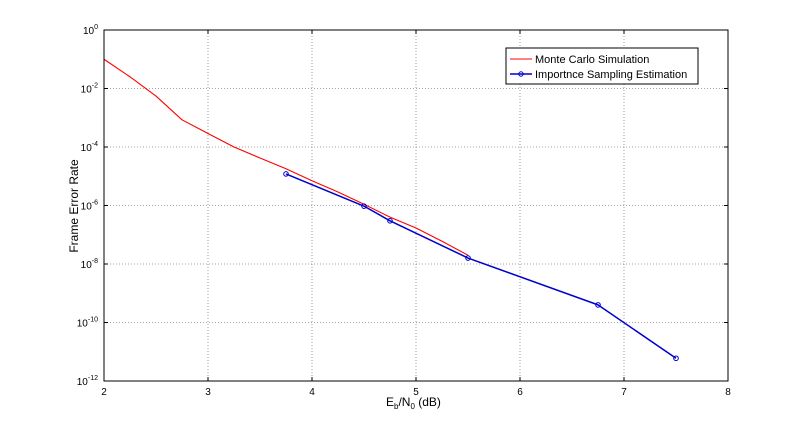  What do you see at coordinates (104, 392) in the screenshot?
I see `x-tick-label: 2` at bounding box center [104, 392].